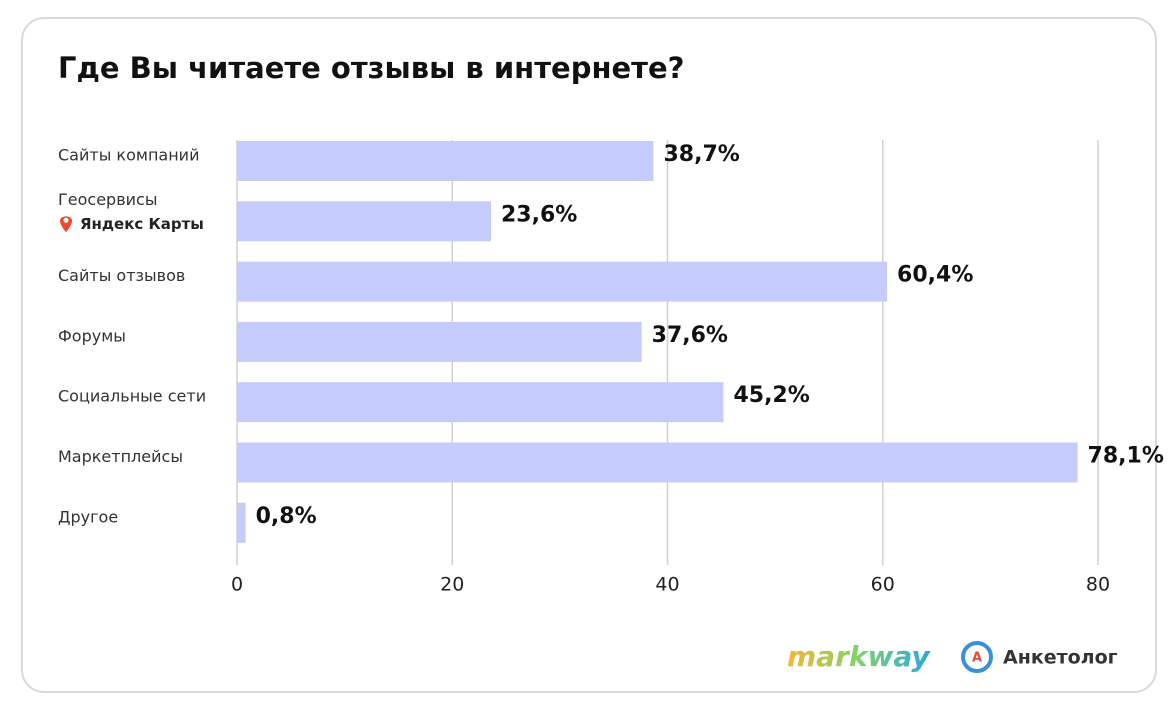 Image resolution: width=1176 pixels, height=711 pixels. What do you see at coordinates (702, 154) in the screenshot?
I see `value-label: 38,7%` at bounding box center [702, 154].